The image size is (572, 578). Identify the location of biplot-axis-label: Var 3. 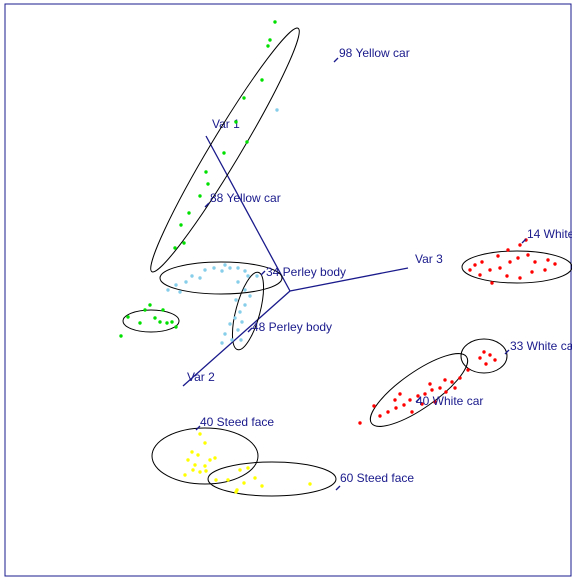
(429, 259).